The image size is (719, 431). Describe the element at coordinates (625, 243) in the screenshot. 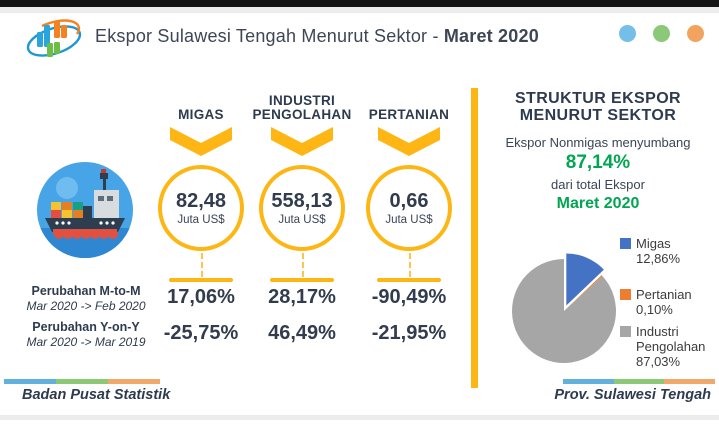

I see `legend-swatch-migas` at that location.